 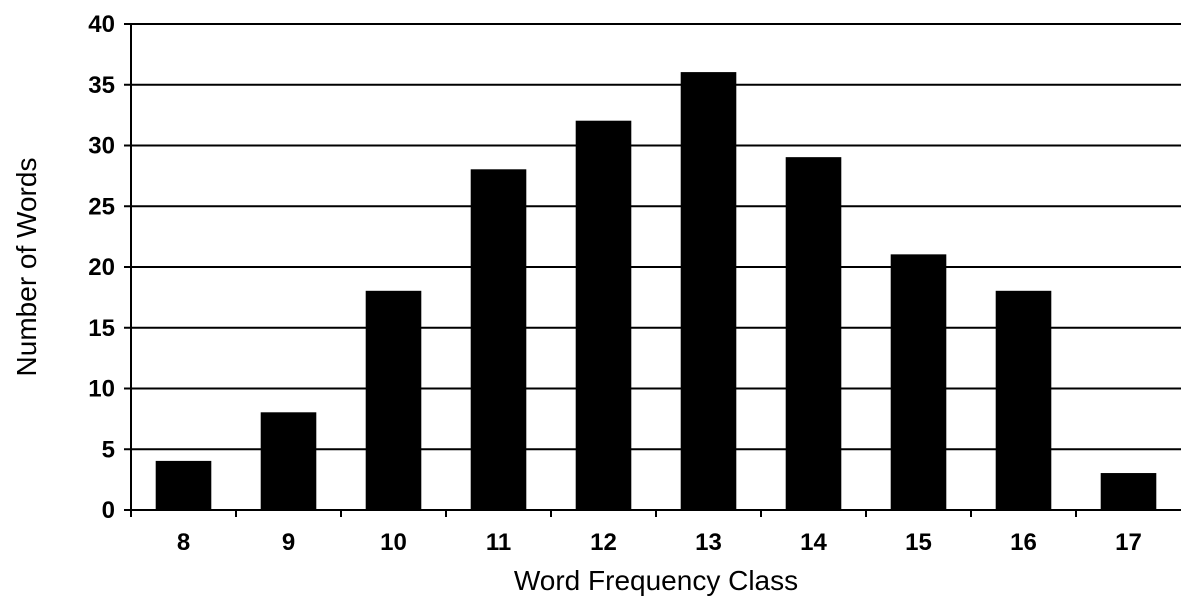 I want to click on x-ticks: 8 9 10 11 12 13 14 15 16 17, so click(x=636, y=533).